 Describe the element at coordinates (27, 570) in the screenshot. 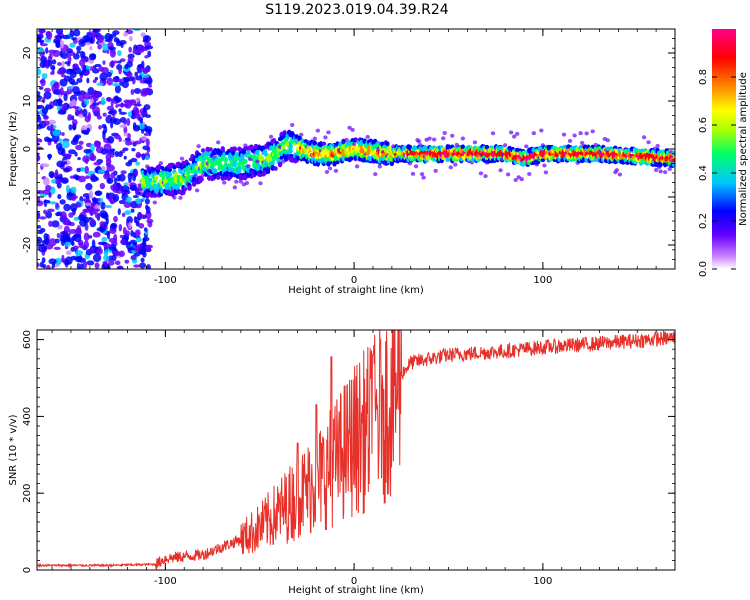

I see `y-tick-label: 0` at that location.